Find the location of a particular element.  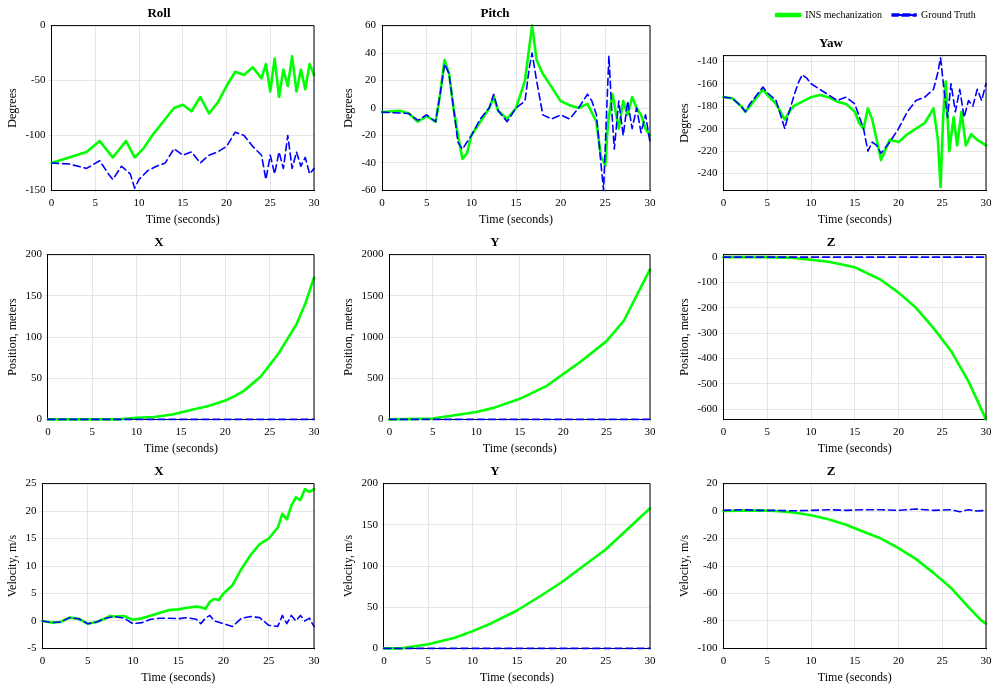

y-tick-label: -160 is located at coordinates (708, 82).